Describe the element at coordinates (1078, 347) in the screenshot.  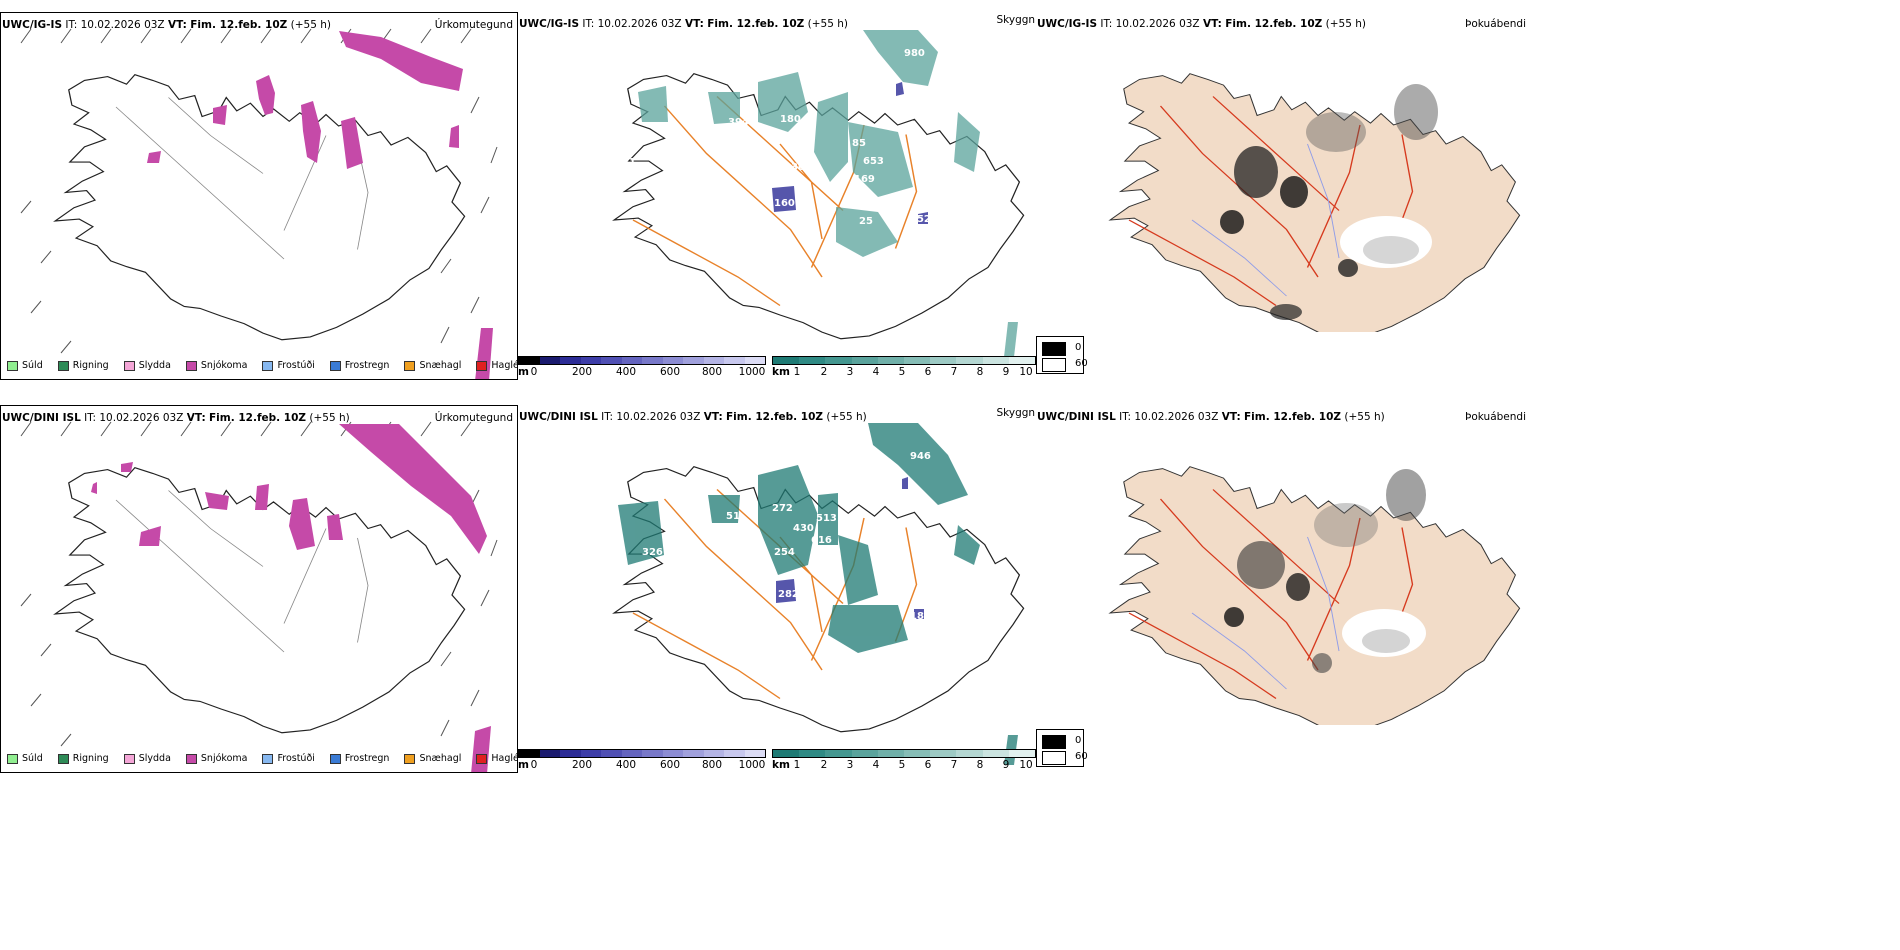
I see `fog-legend-label: 0` at that location.